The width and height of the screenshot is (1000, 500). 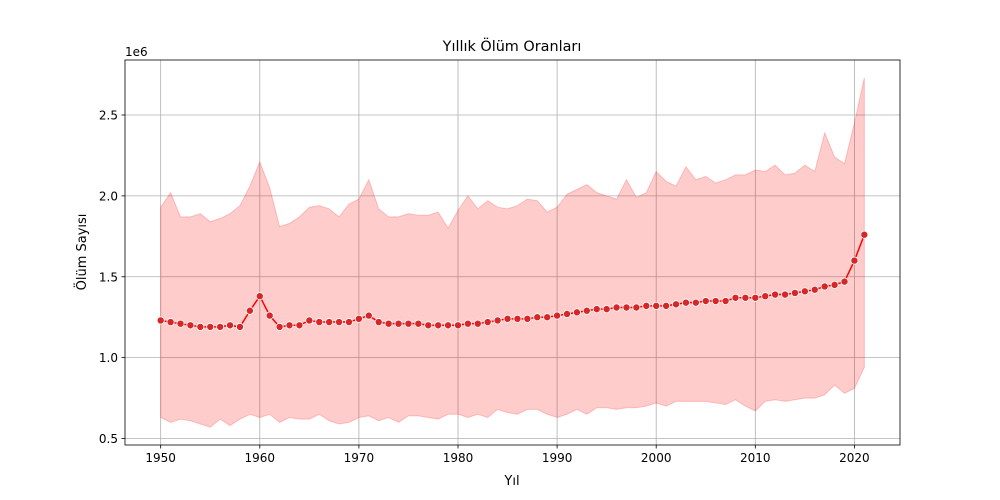 I want to click on x-axis-ticks: 1950 1960 1970 1980 1990 2000 2010 2020, so click(x=507, y=455).